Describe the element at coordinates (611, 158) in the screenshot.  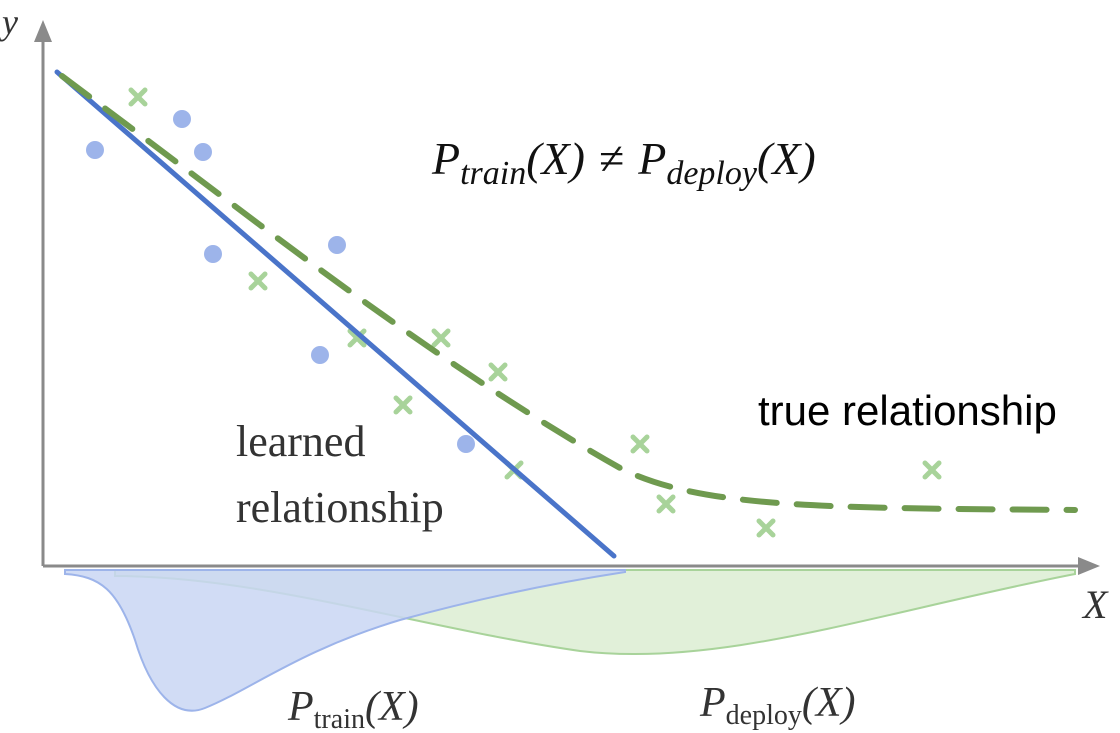
I see `equation-operator: ≠` at that location.